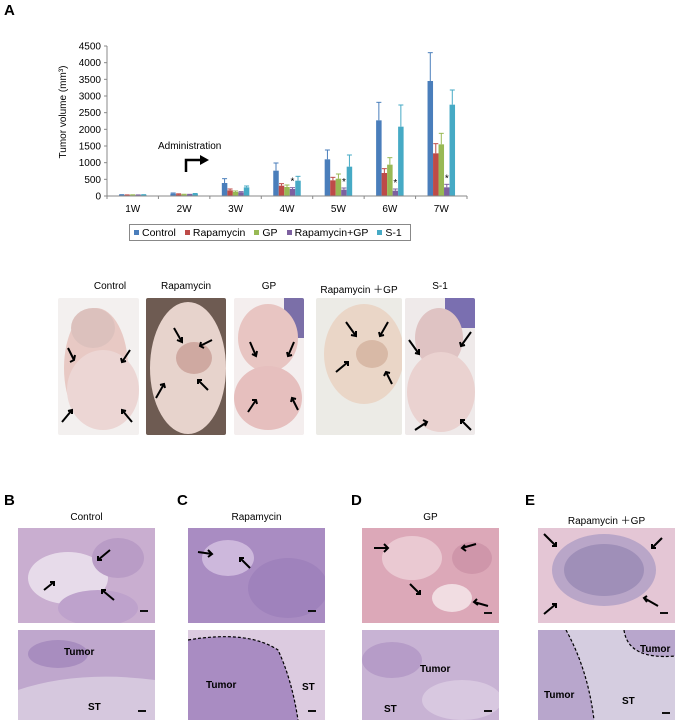 Image resolution: width=677 pixels, height=724 pixels. What do you see at coordinates (256, 575) in the screenshot?
I see `histology-top-rapamycin` at bounding box center [256, 575].